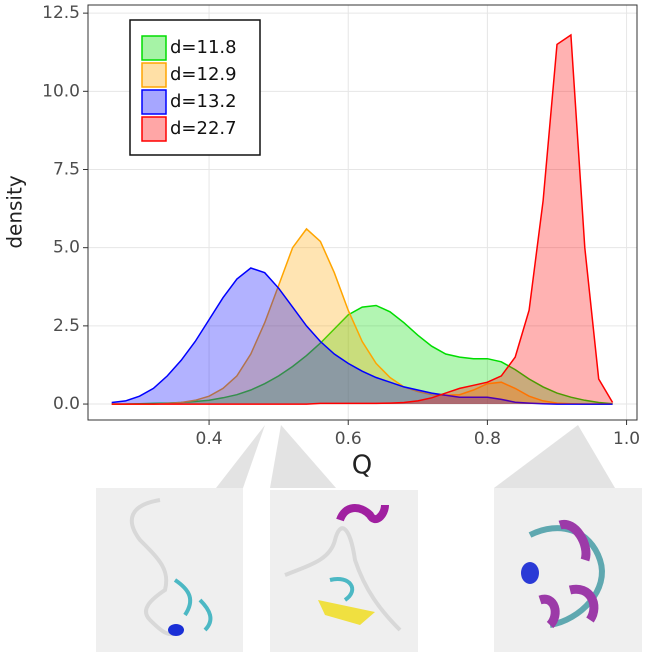 This screenshot has width=647, height=664. What do you see at coordinates (487, 439) in the screenshot?
I see `x-tick-label: 0.8` at bounding box center [487, 439].